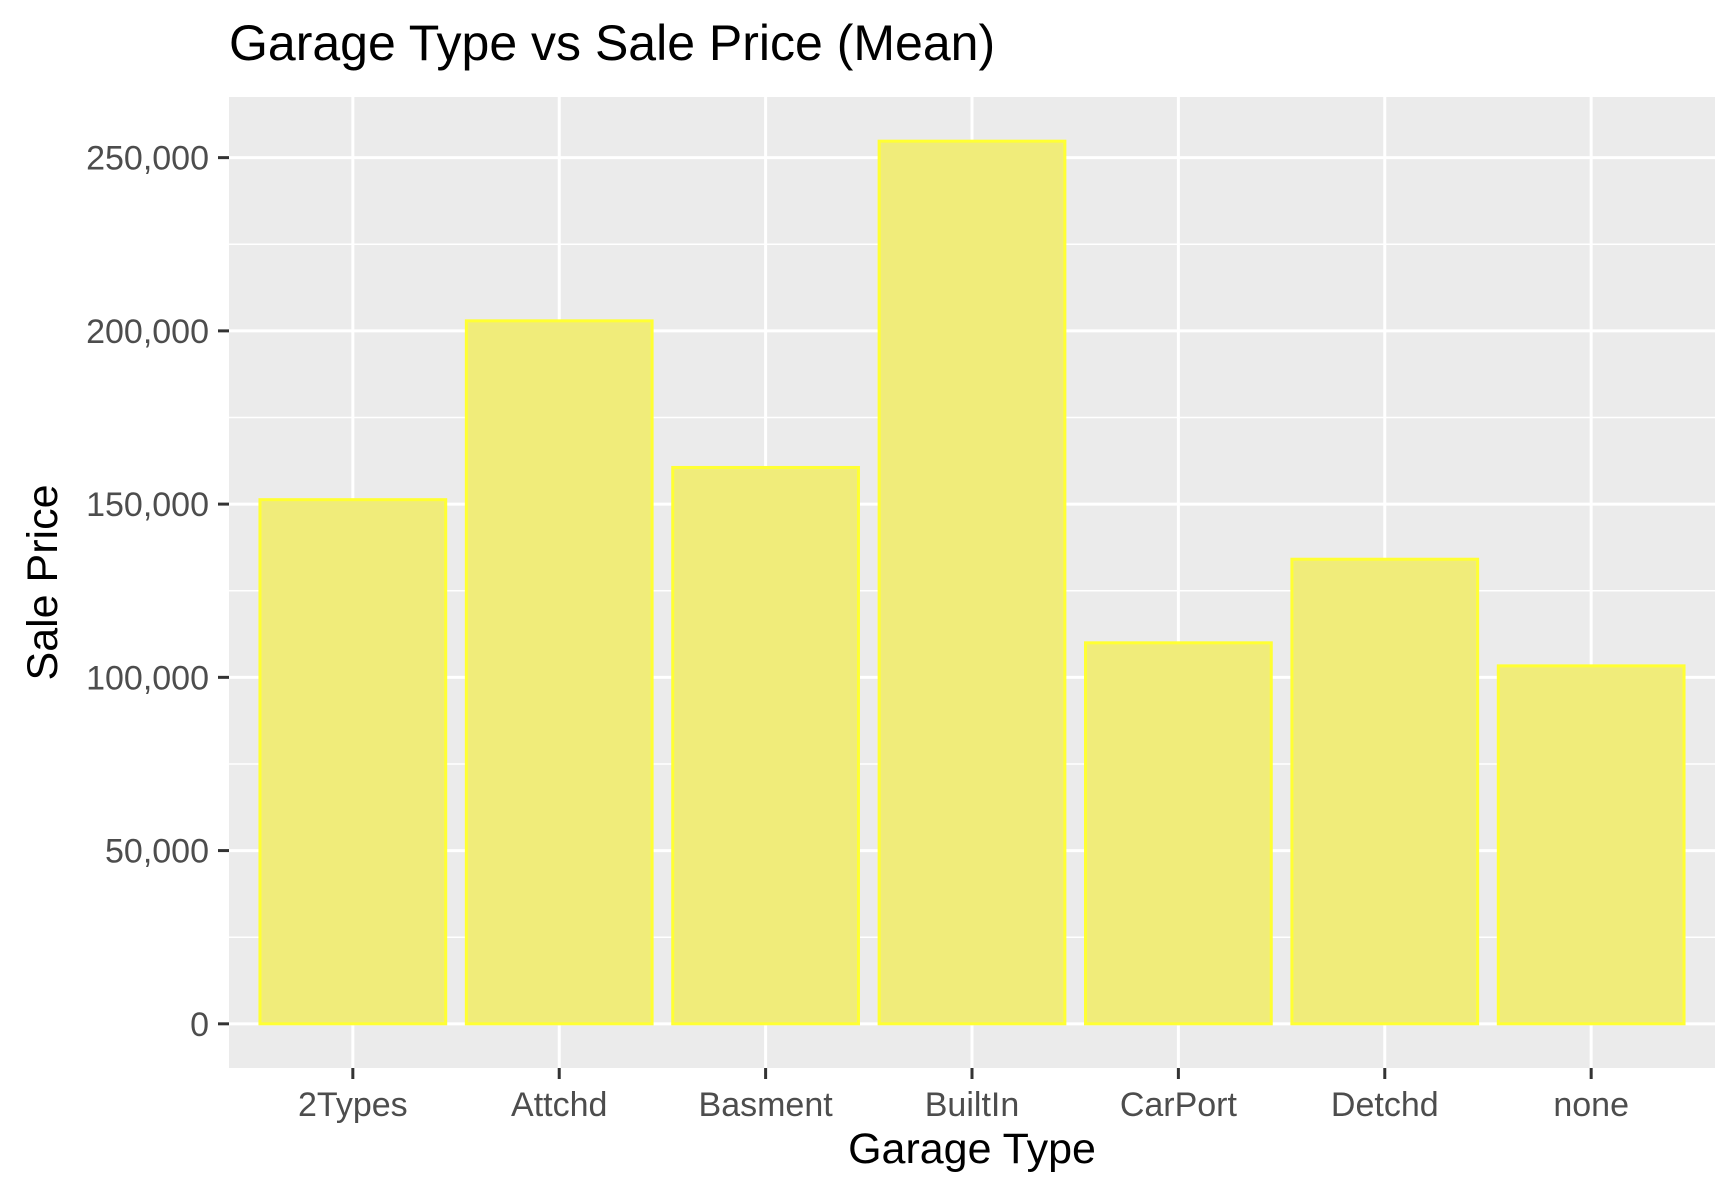 The image size is (1728, 1193). What do you see at coordinates (972, 1149) in the screenshot?
I see `x-axis-title: Garage Type` at bounding box center [972, 1149].